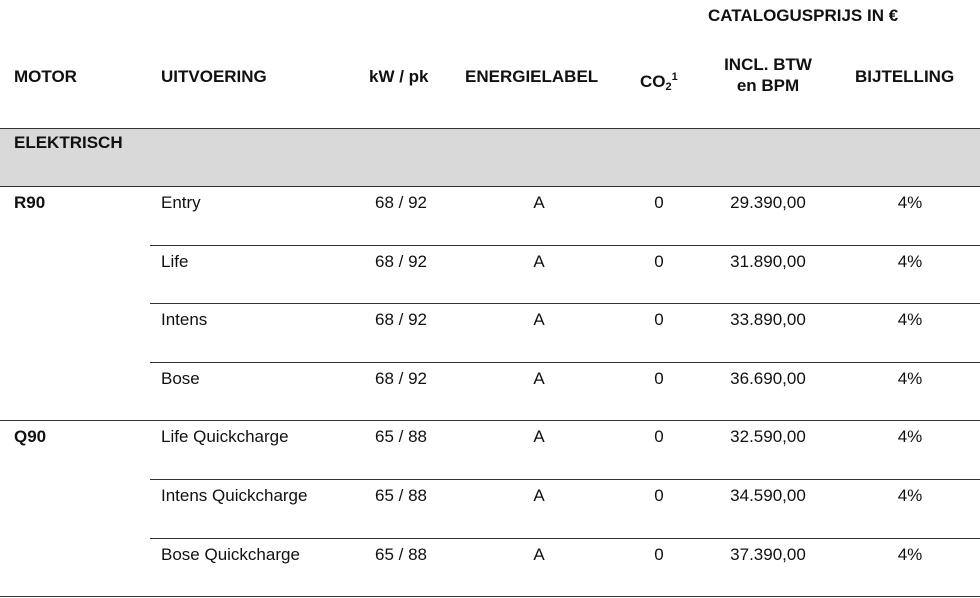  What do you see at coordinates (768, 202) in the screenshot?
I see `cell-price: 29.390,00` at bounding box center [768, 202].